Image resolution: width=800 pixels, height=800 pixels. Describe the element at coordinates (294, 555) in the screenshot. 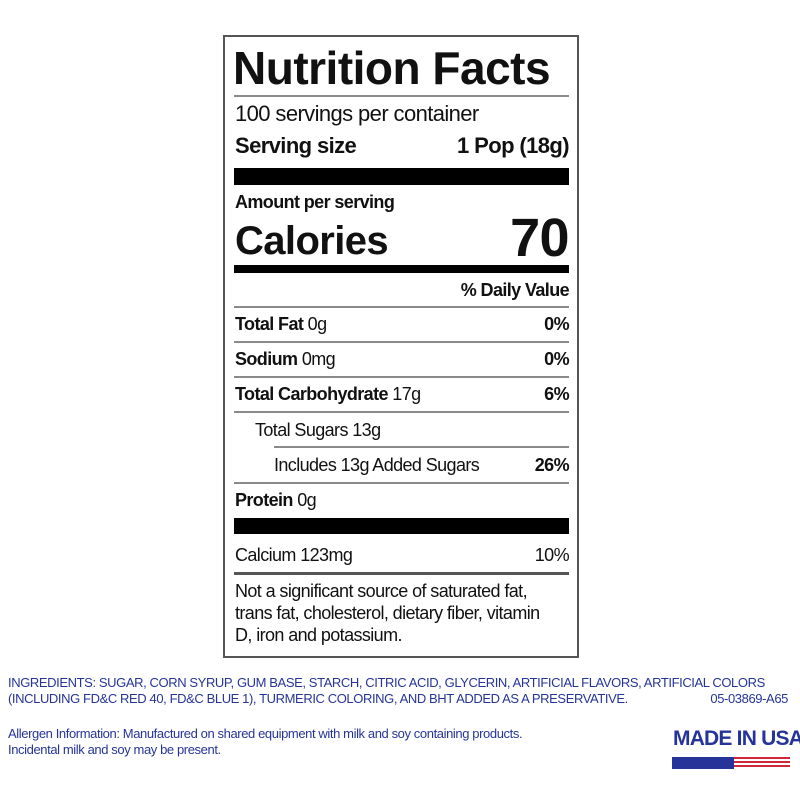

I see `nutrient-row-calcium: Calcium 123mg` at that location.